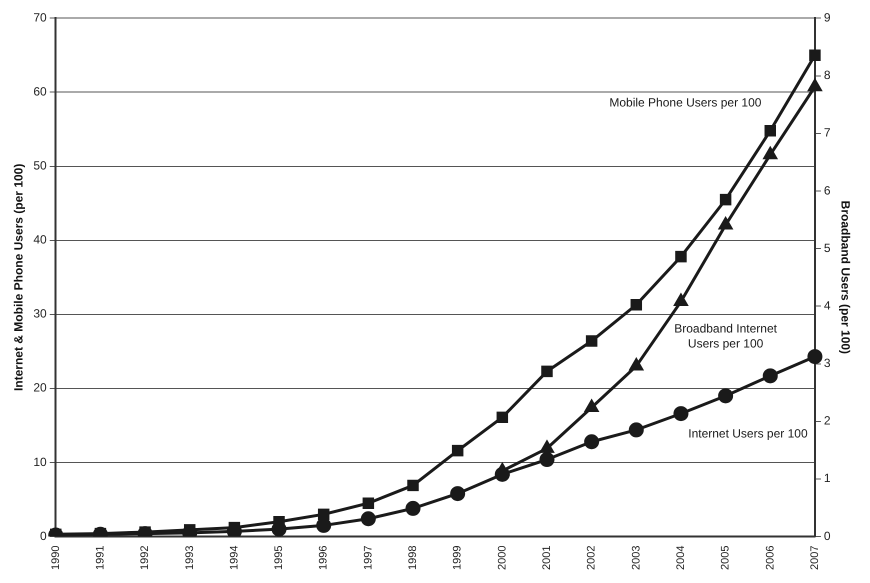 The width and height of the screenshot is (870, 583). I want to click on y-tick-label: 20, so click(40, 387).